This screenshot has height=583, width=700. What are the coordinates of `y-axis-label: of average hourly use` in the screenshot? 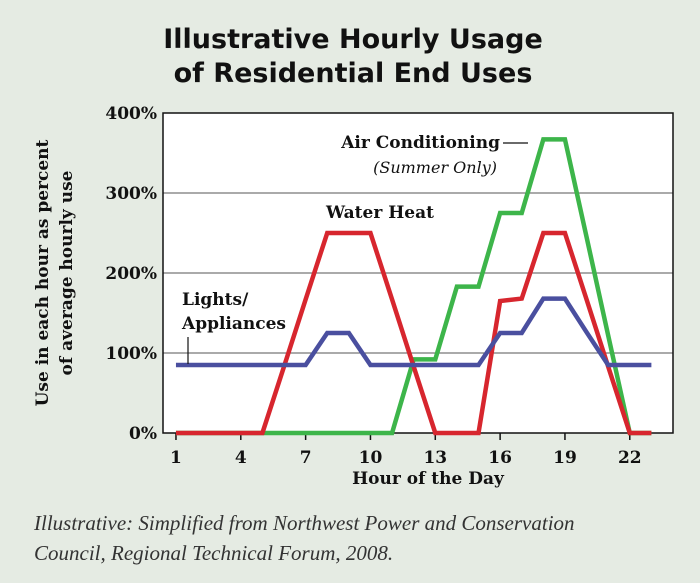 It's located at (67, 272).